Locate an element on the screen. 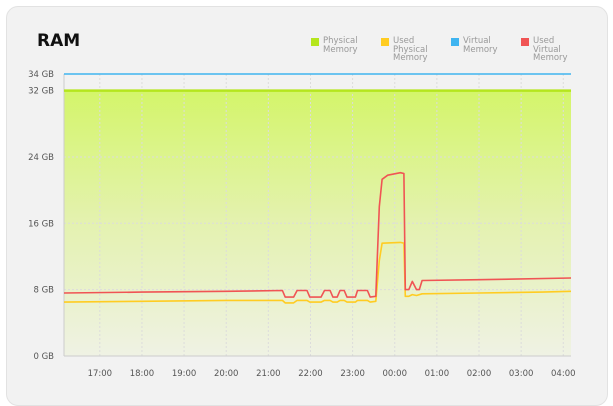 The image size is (613, 406). x-tick-label: 21:00 is located at coordinates (268, 374).